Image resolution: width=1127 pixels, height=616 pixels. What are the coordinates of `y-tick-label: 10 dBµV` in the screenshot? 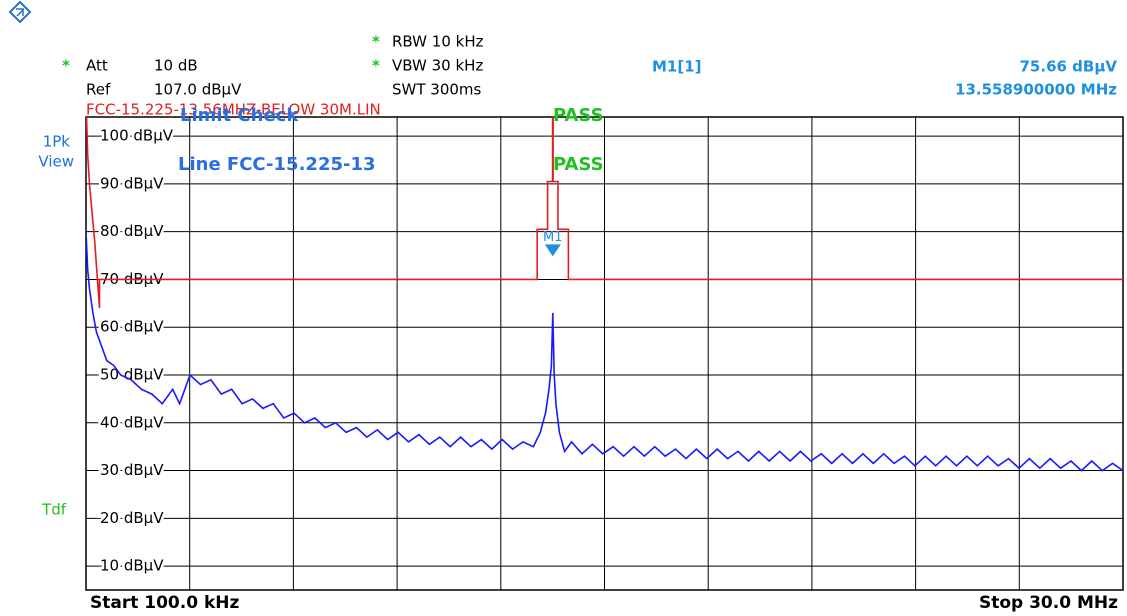 It's located at (132, 566).